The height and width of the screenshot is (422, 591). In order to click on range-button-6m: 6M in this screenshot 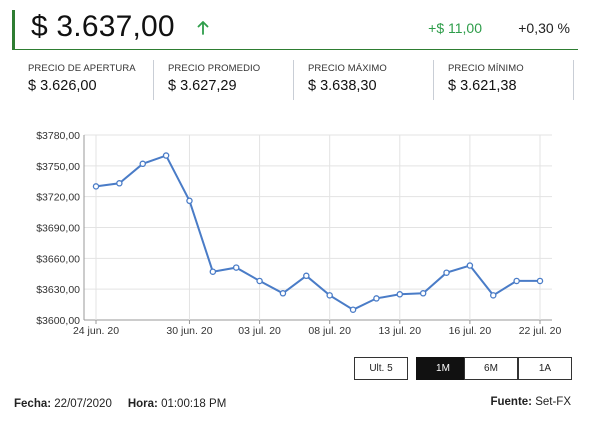, I will do `click(491, 368)`.